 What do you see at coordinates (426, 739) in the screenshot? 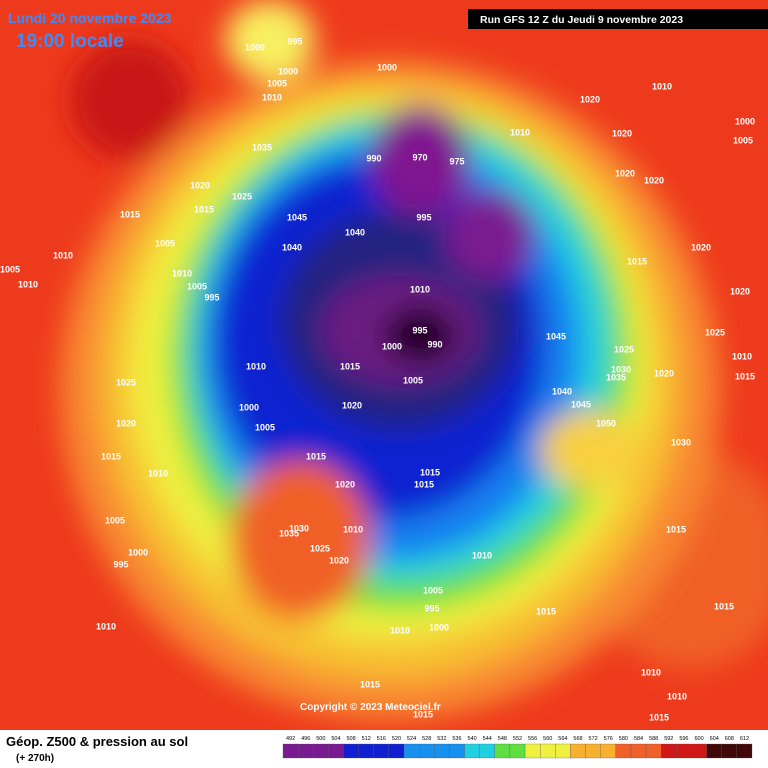
I see `legend-label: 528` at bounding box center [426, 739].